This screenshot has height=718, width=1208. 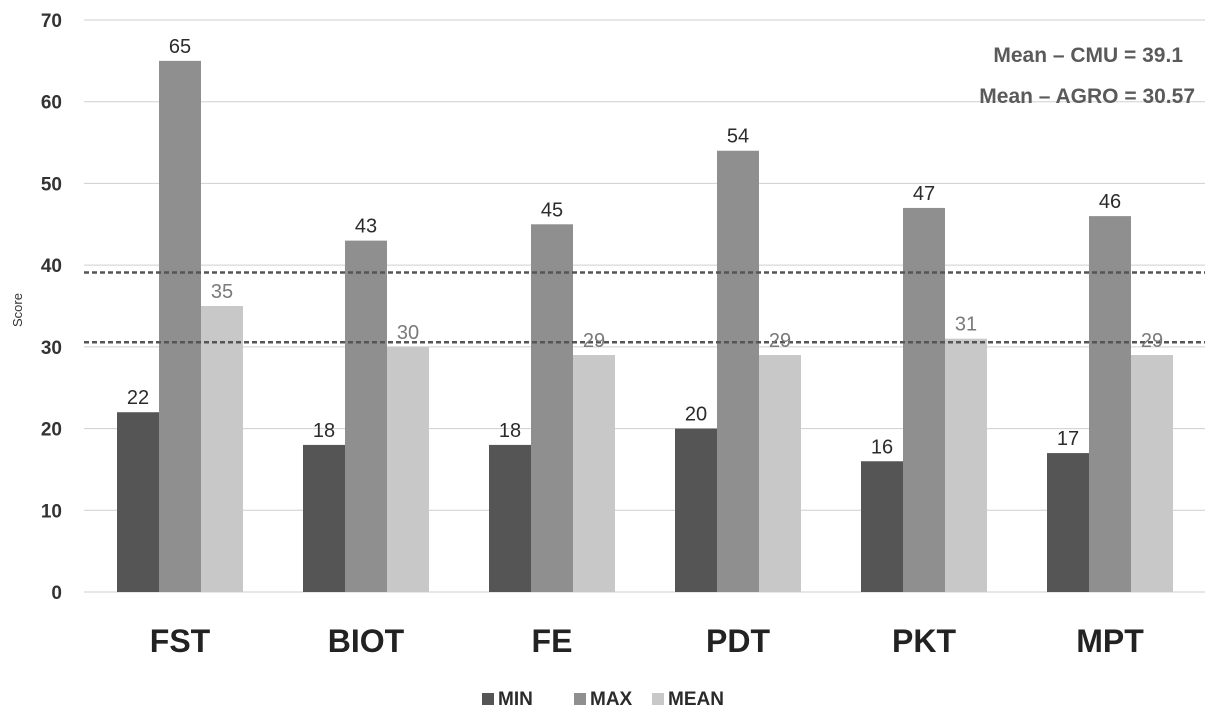 What do you see at coordinates (510, 518) in the screenshot?
I see `bar-min-fe` at bounding box center [510, 518].